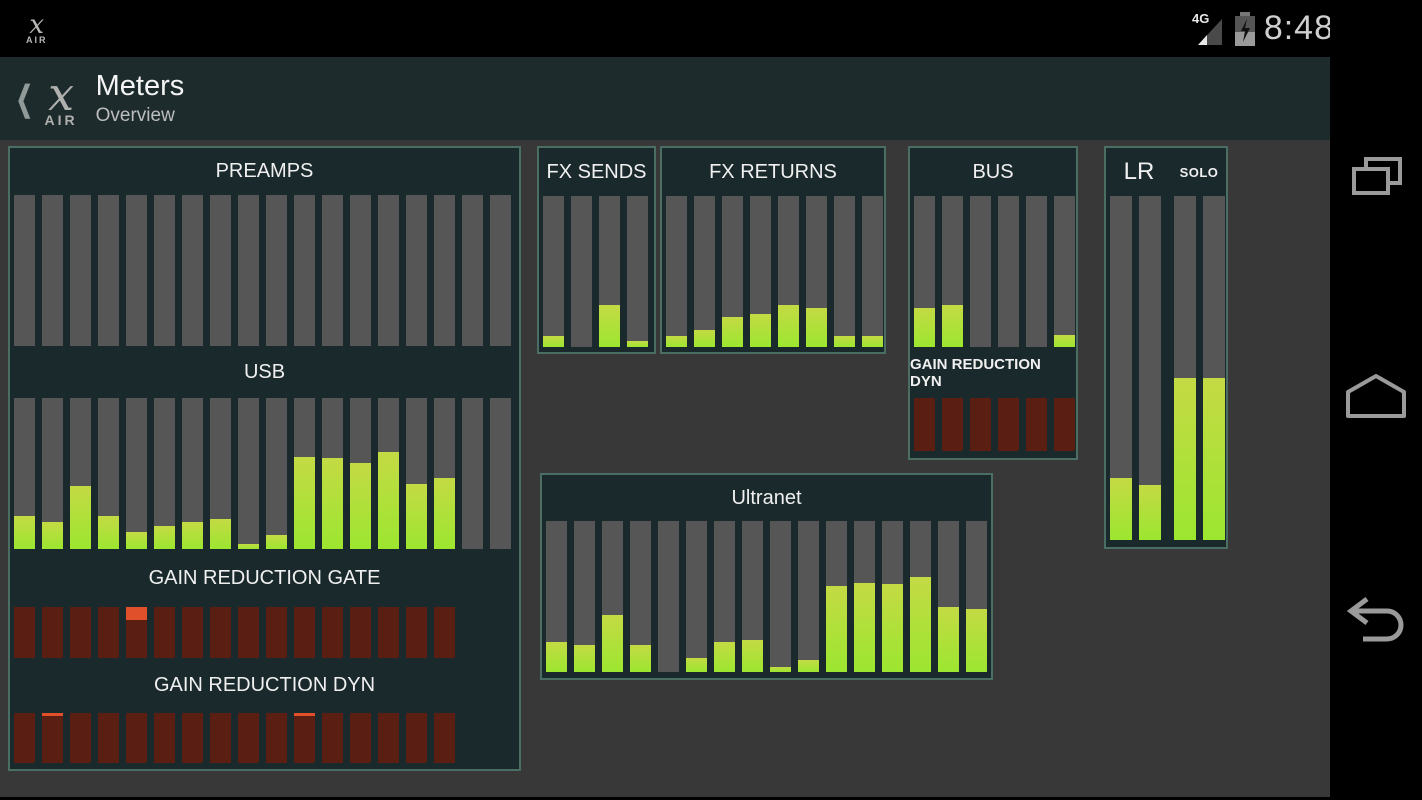 The image size is (1422, 800). I want to click on android-navbar, so click(1376, 400).